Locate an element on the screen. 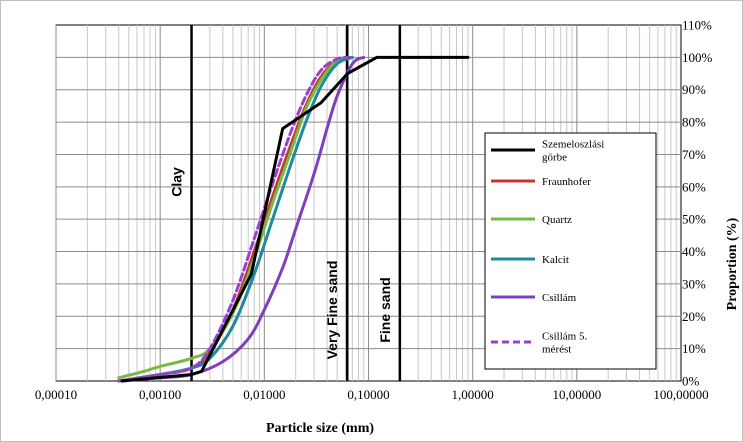 The image size is (743, 442). legend-label: Csillám is located at coordinates (559, 298).